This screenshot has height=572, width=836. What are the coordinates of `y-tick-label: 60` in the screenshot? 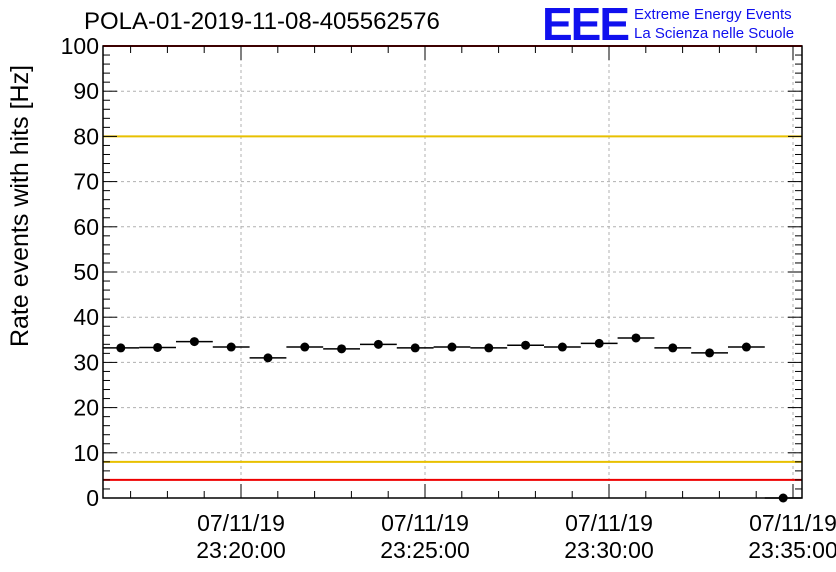 It's located at (86, 227).